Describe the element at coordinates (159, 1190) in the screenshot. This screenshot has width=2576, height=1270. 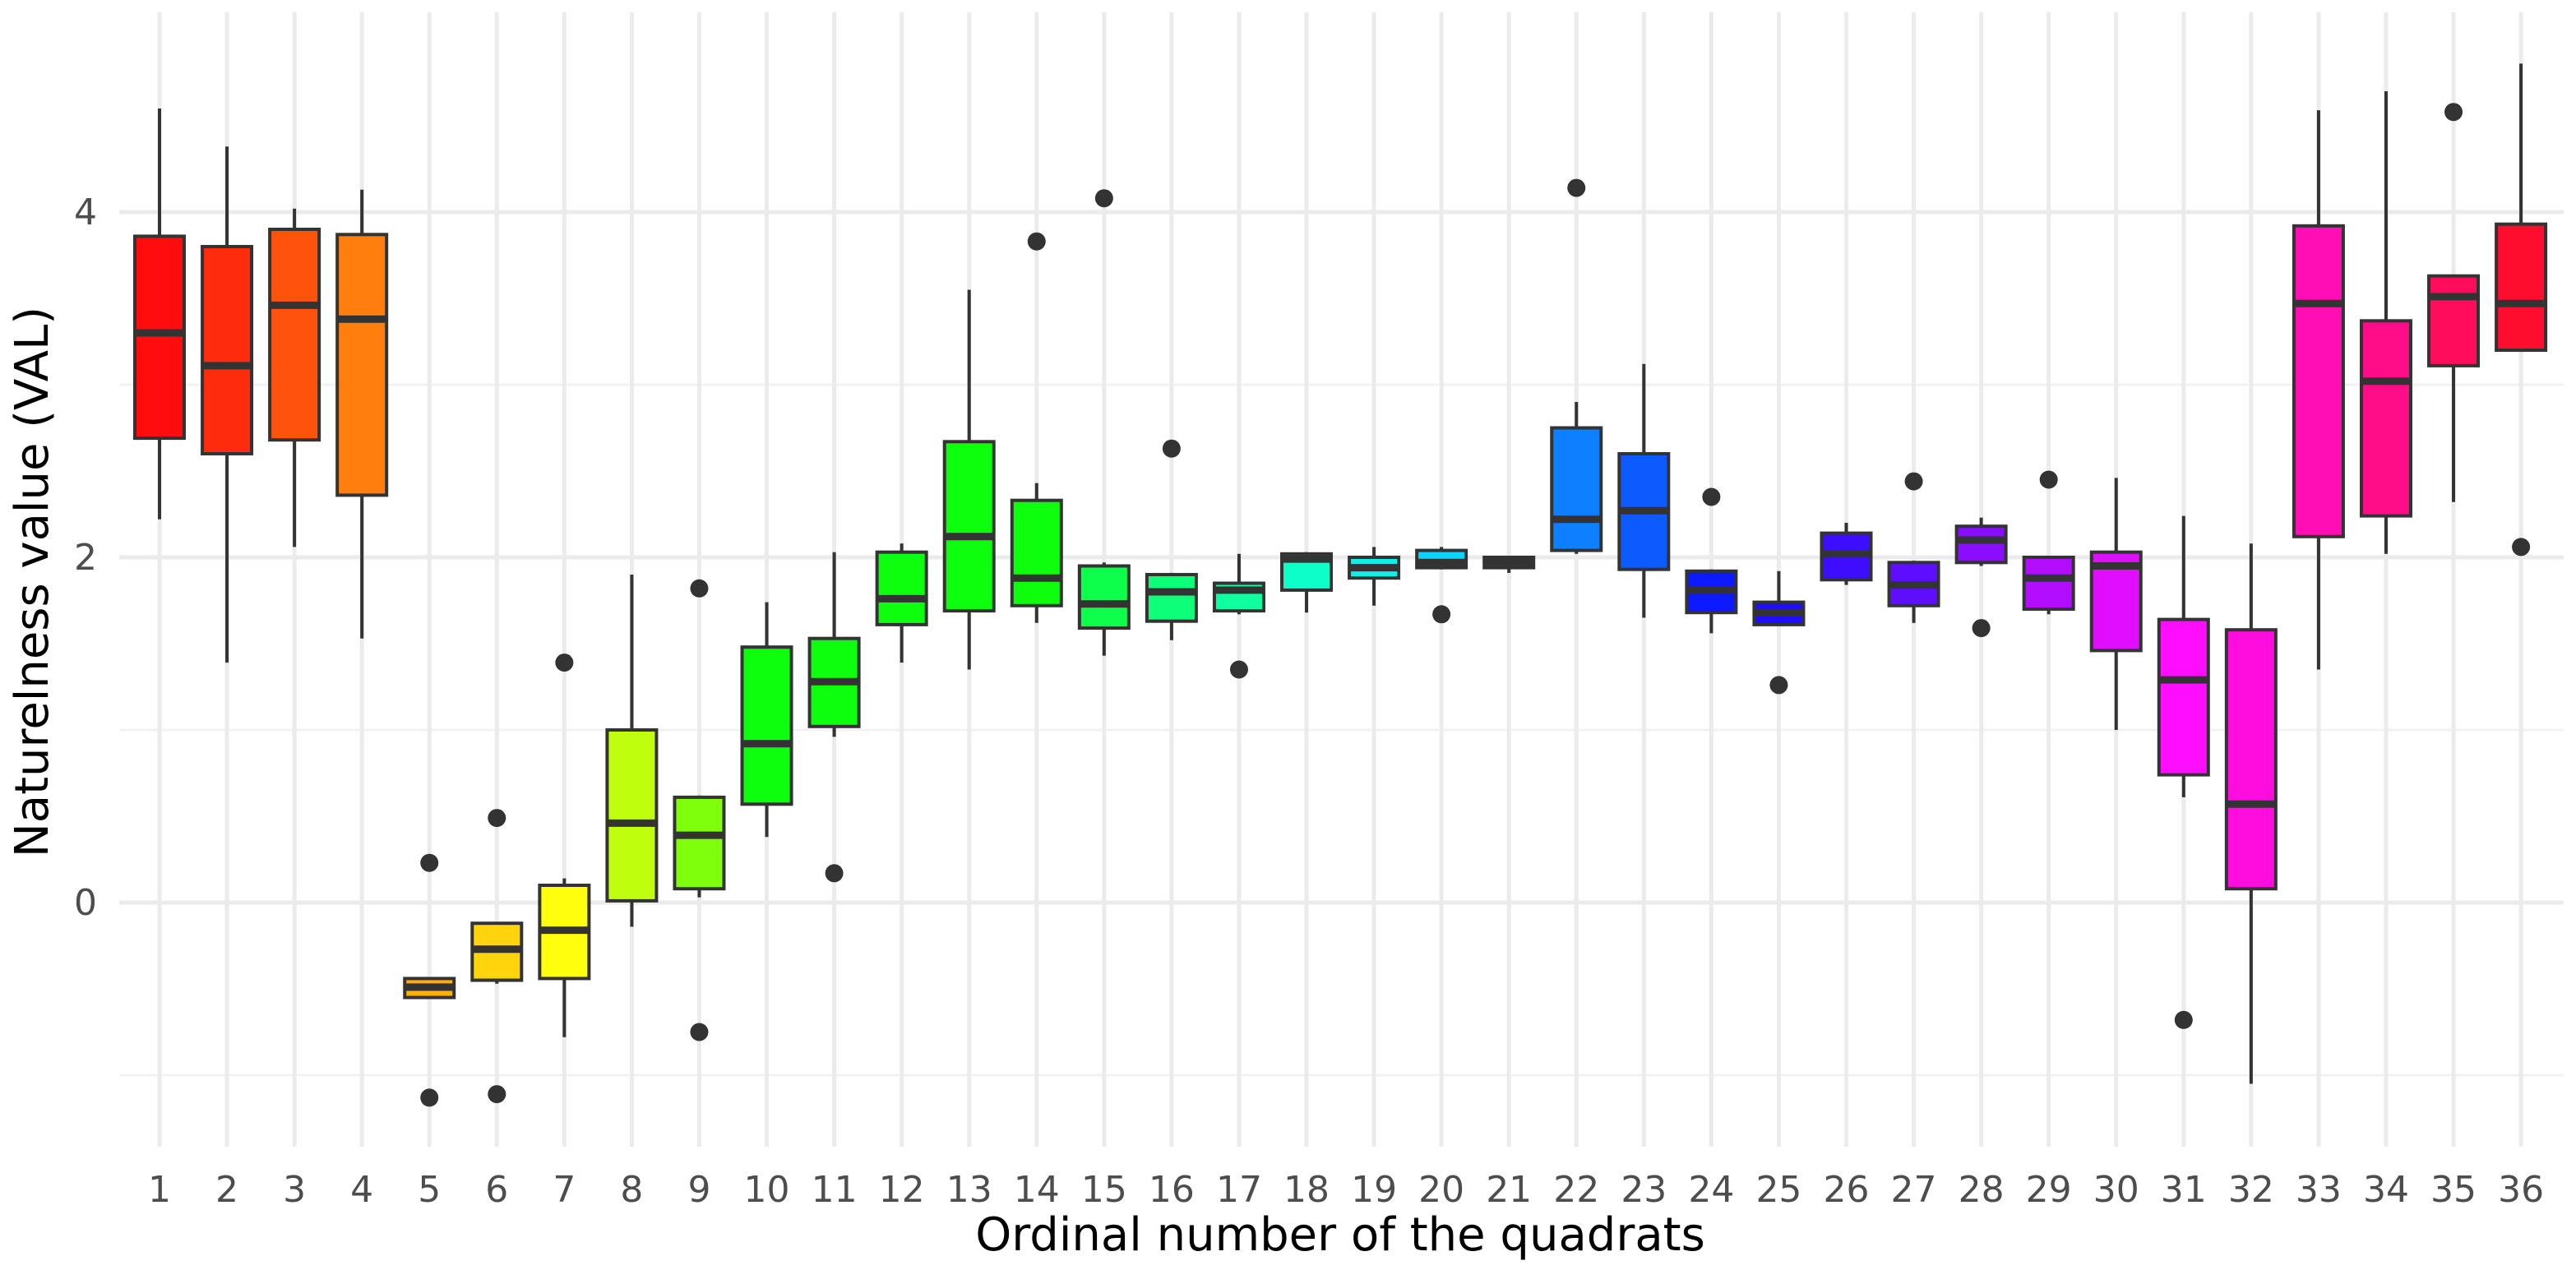
I see `x-tick-label: 1` at that location.